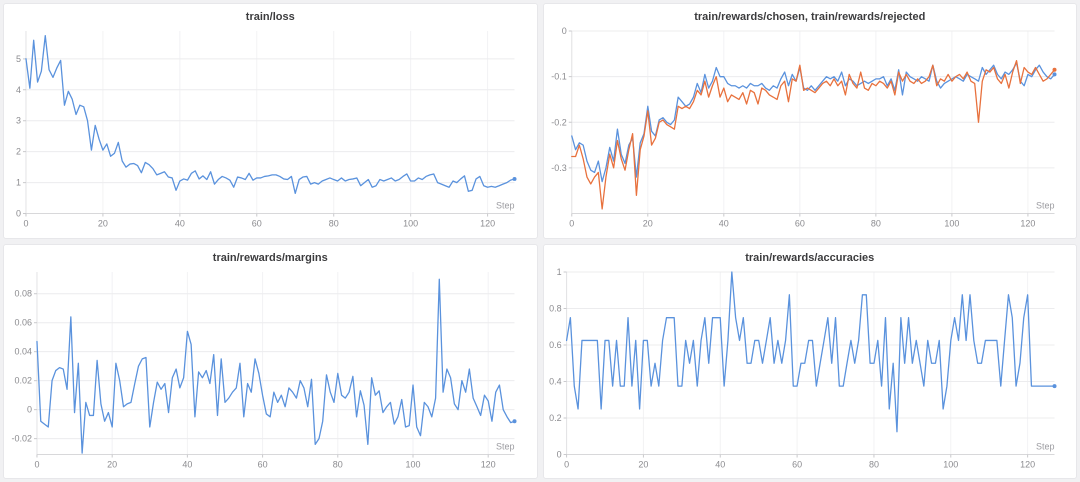 The width and height of the screenshot is (1080, 482). What do you see at coordinates (22, 322) in the screenshot?
I see `svg-text: 0.06` at bounding box center [22, 322].